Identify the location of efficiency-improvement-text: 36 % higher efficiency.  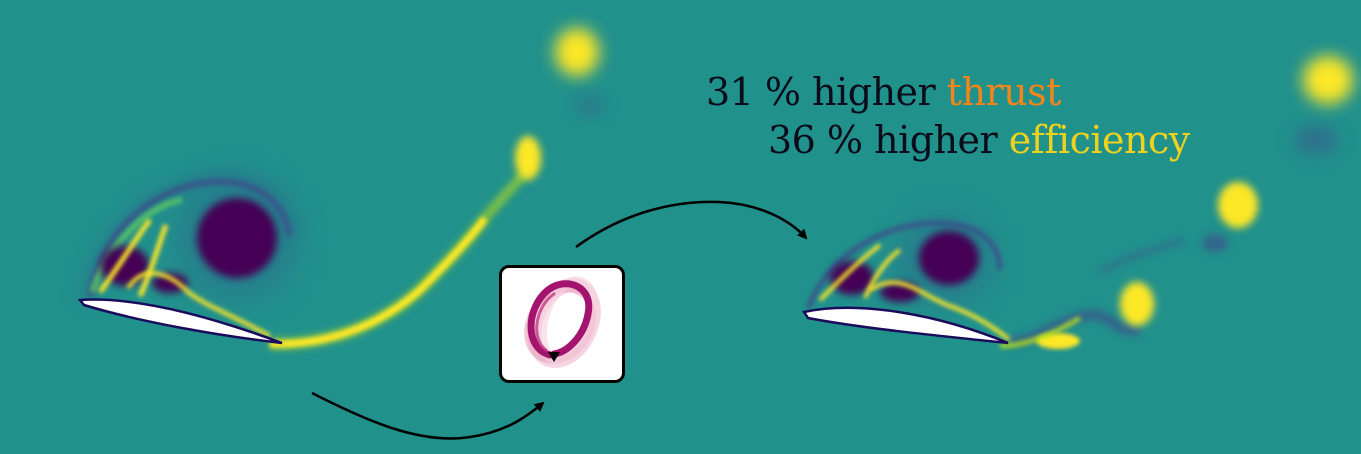
(979, 140).